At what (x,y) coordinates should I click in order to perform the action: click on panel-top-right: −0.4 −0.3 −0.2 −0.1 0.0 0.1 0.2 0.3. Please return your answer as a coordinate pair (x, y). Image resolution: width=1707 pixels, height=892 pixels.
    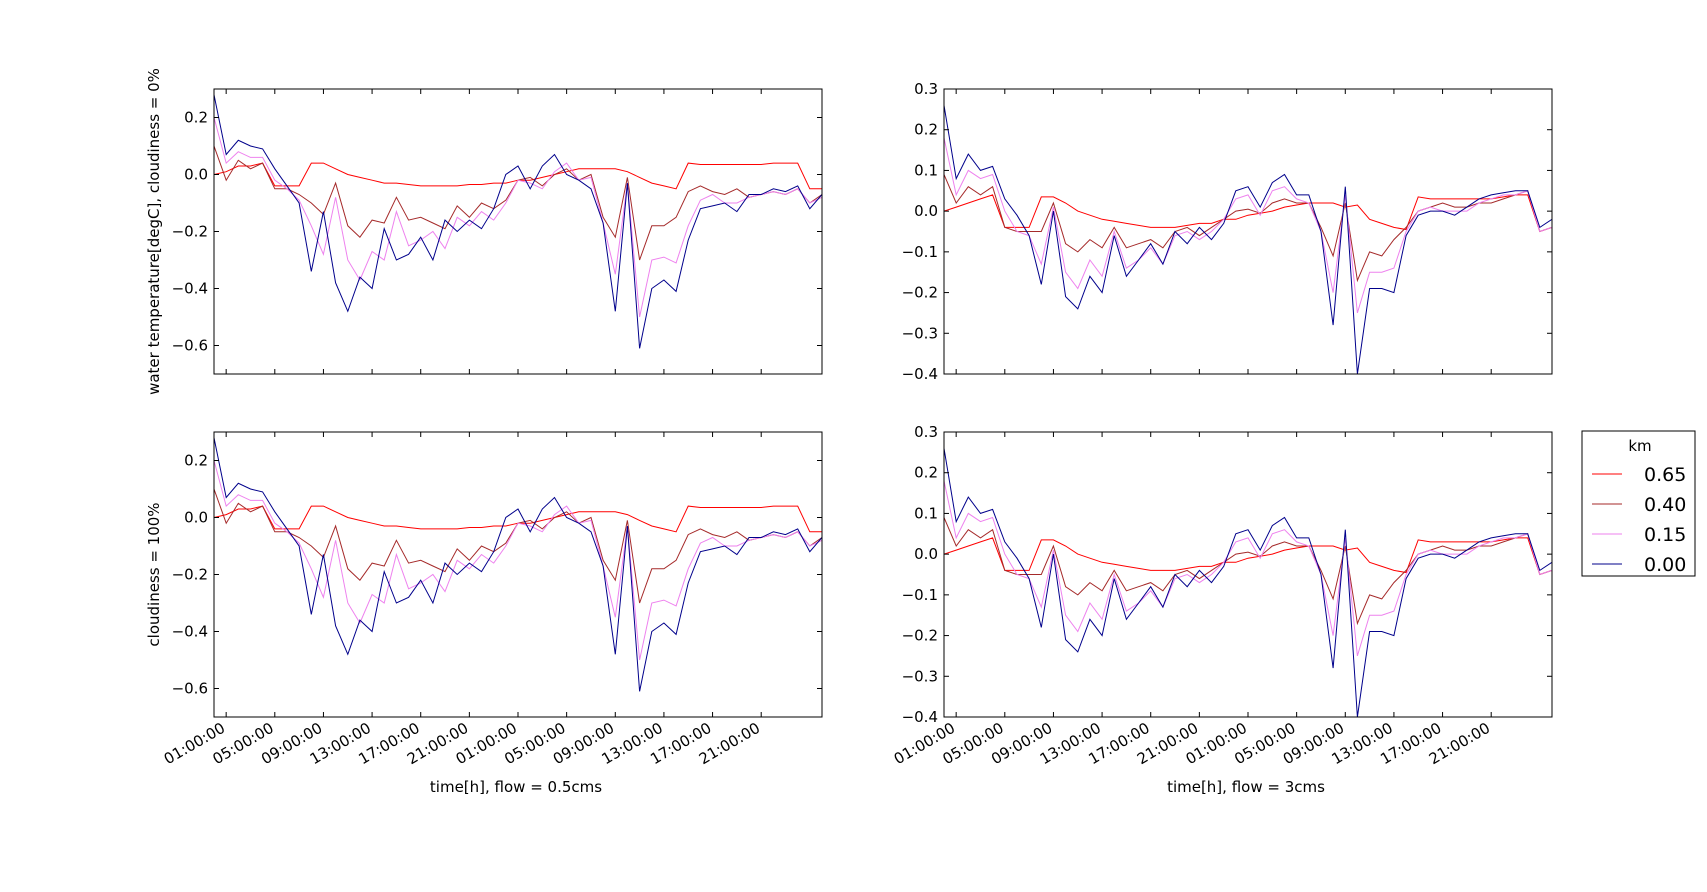
    Looking at the image, I should click on (1227, 231).